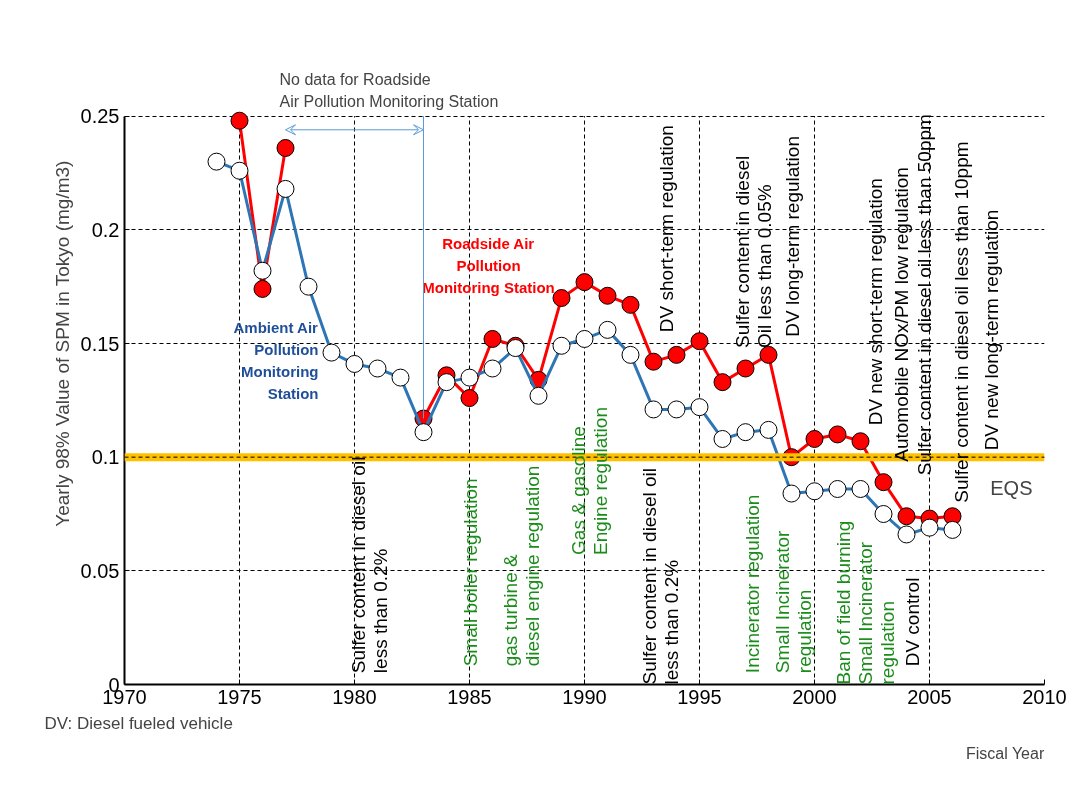 This screenshot has height=790, width=1085. Describe the element at coordinates (276, 360) in the screenshot. I see `series-label: Ambient Air Pollution Monitoring Station` at that location.